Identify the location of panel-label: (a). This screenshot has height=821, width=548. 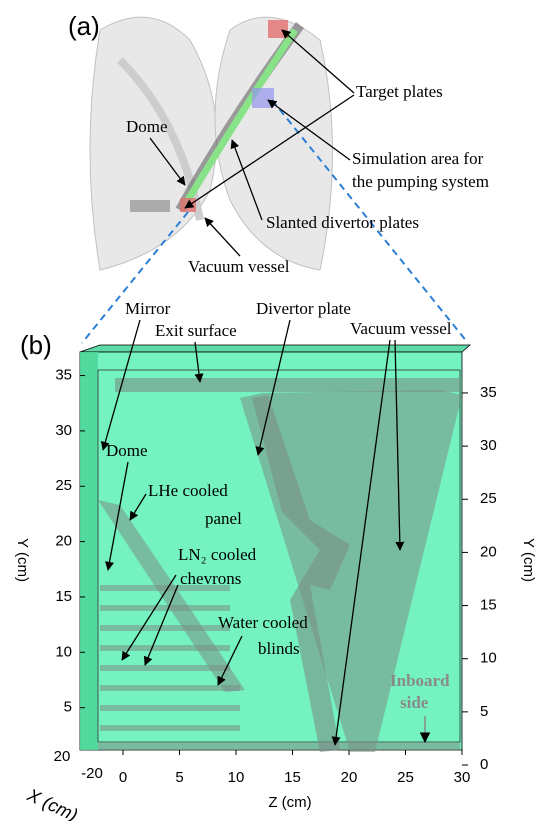
(84, 26).